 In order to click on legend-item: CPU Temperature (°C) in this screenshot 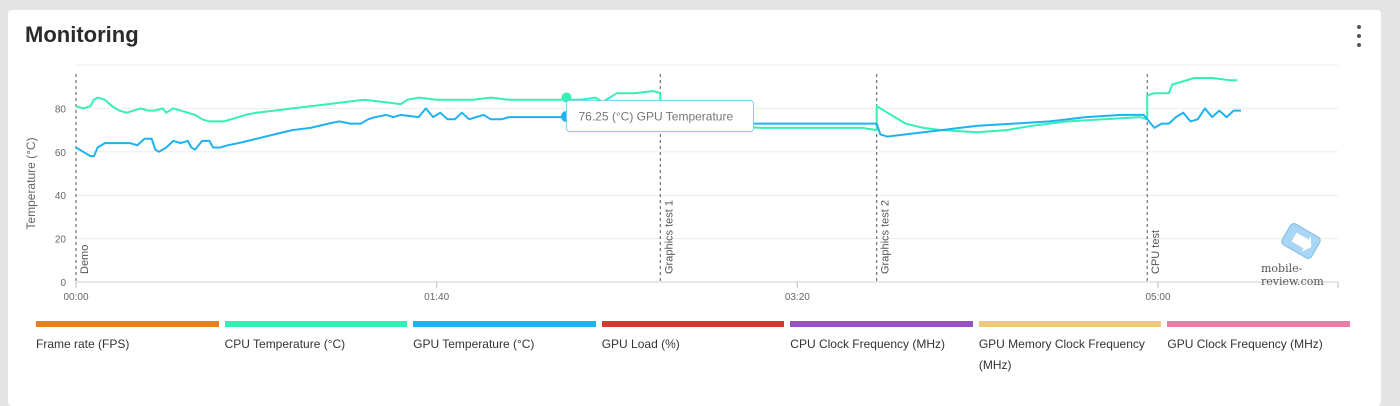, I will do `click(316, 351)`.